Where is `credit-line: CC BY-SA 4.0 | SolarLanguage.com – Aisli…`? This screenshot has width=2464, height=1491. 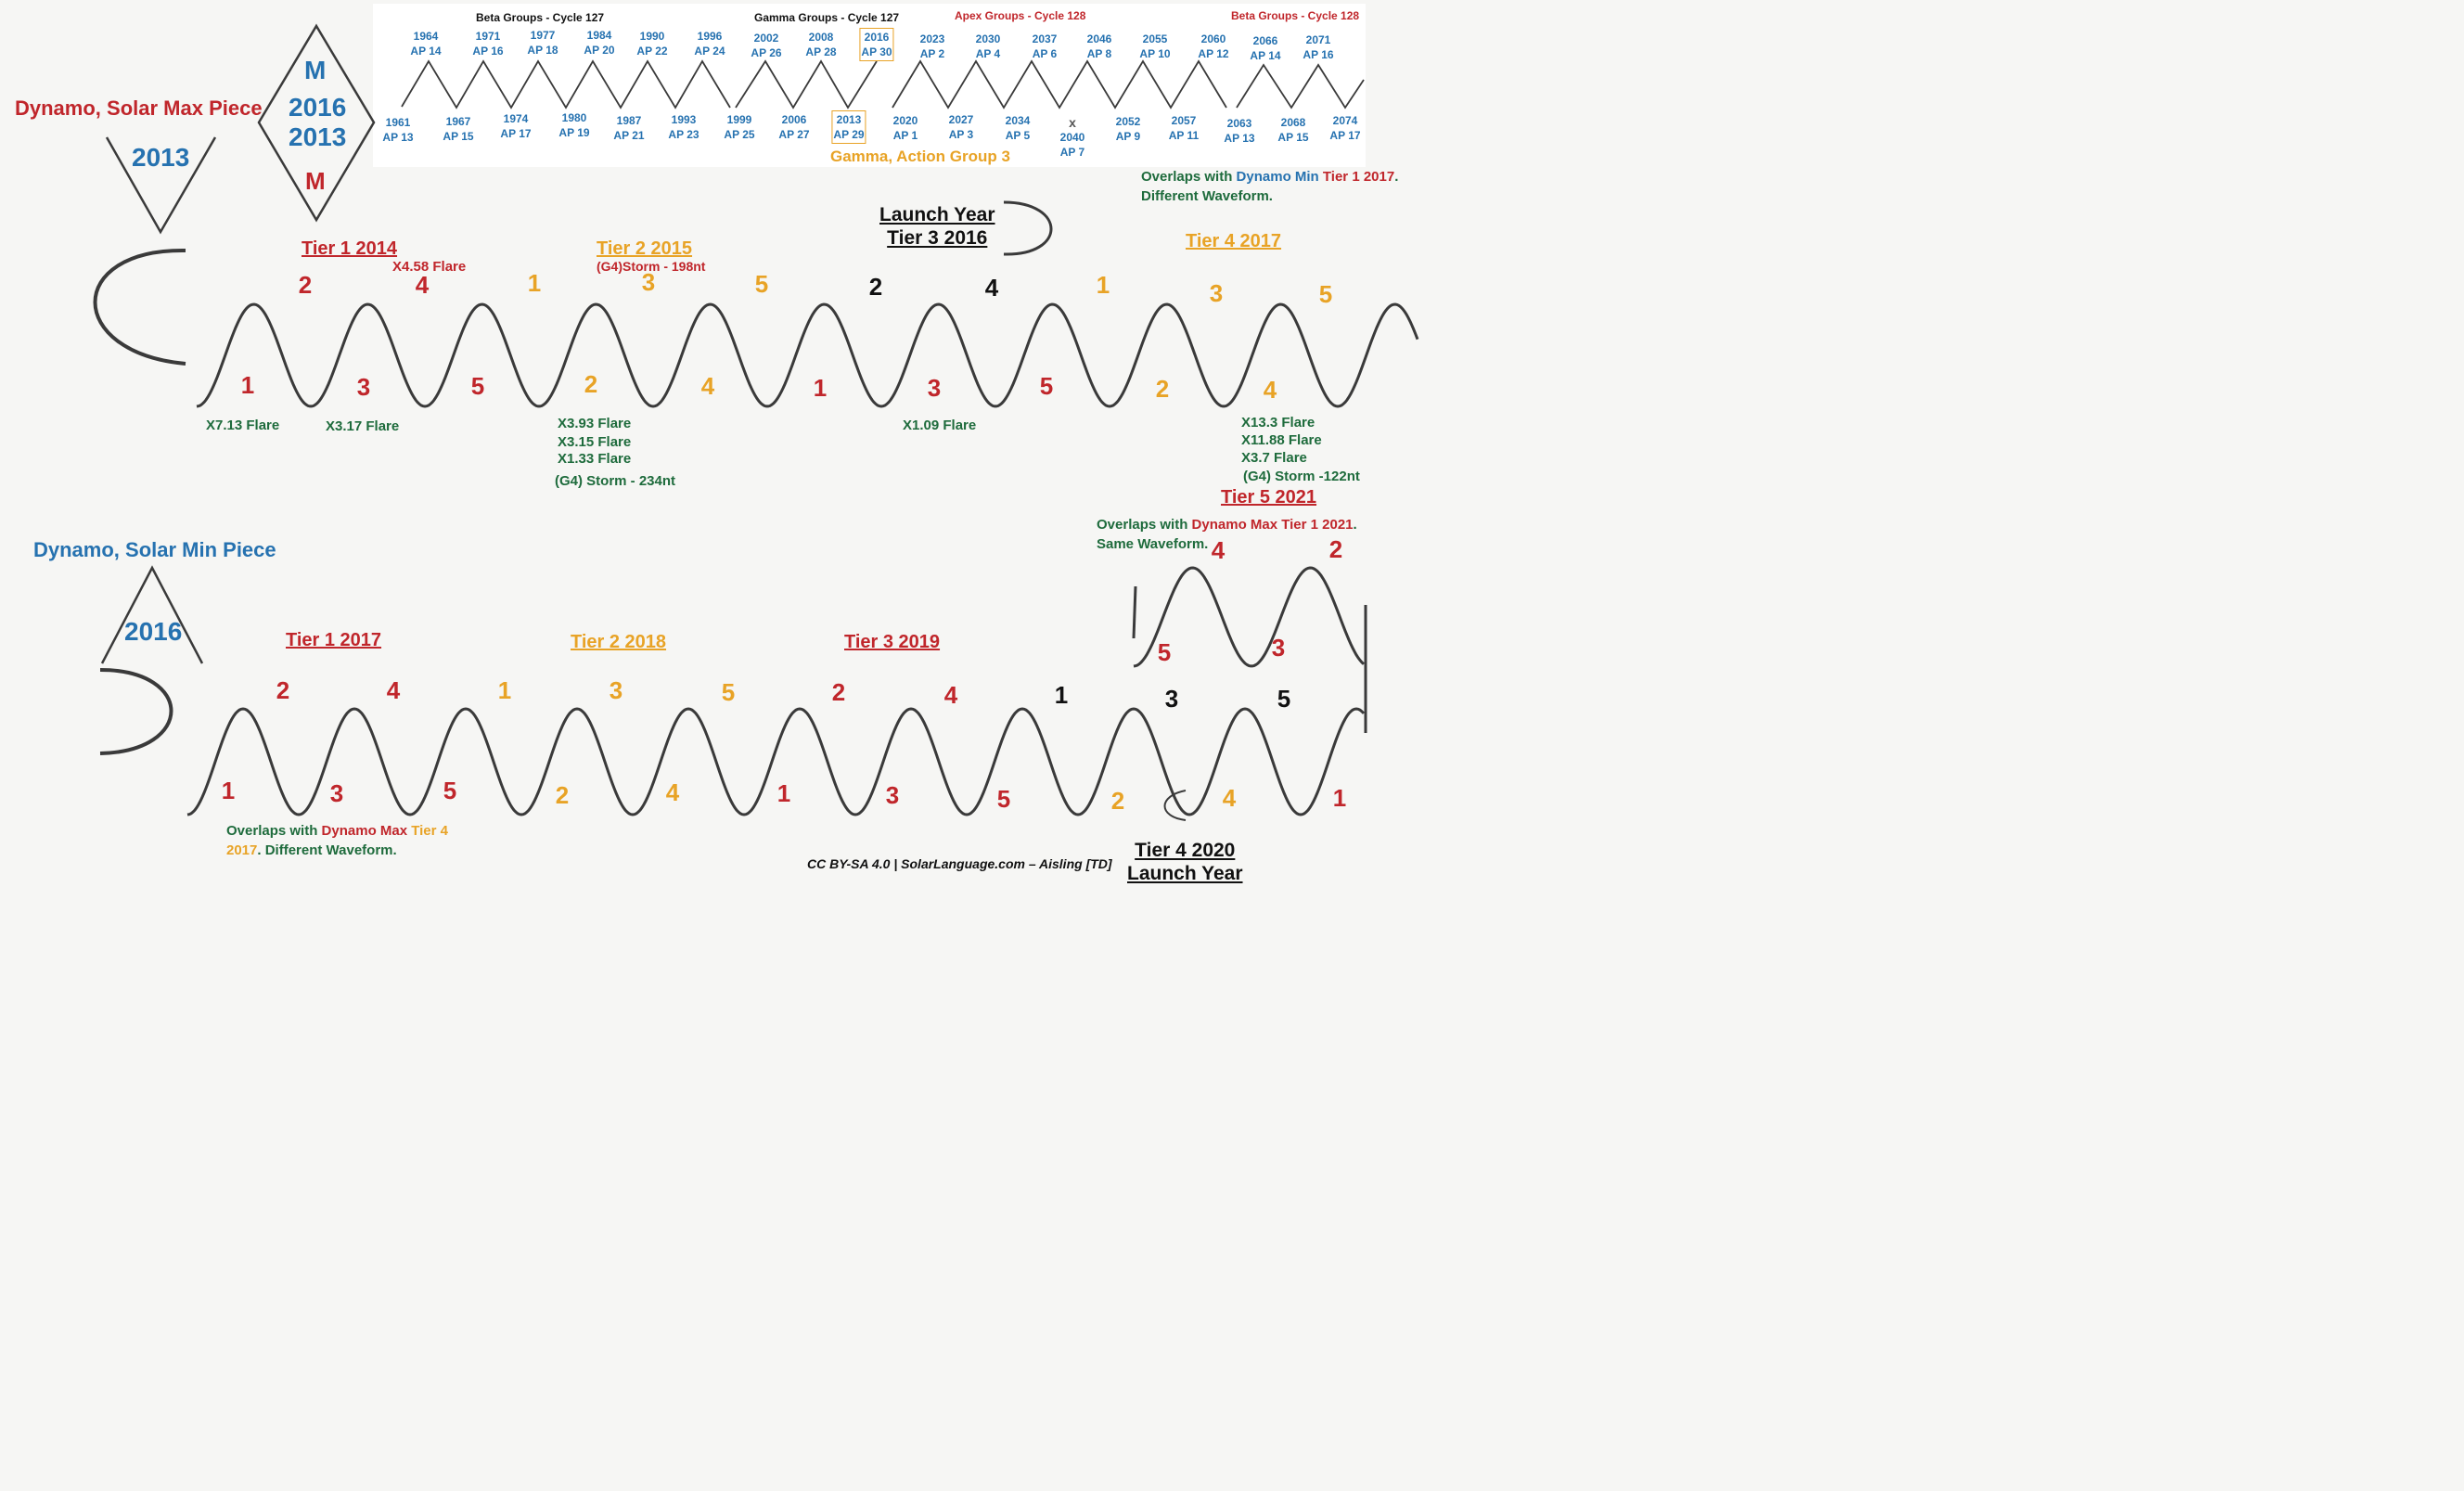
credit-line: CC BY-SA 4.0 | SolarLanguage.com – Aisli… is located at coordinates (960, 863).